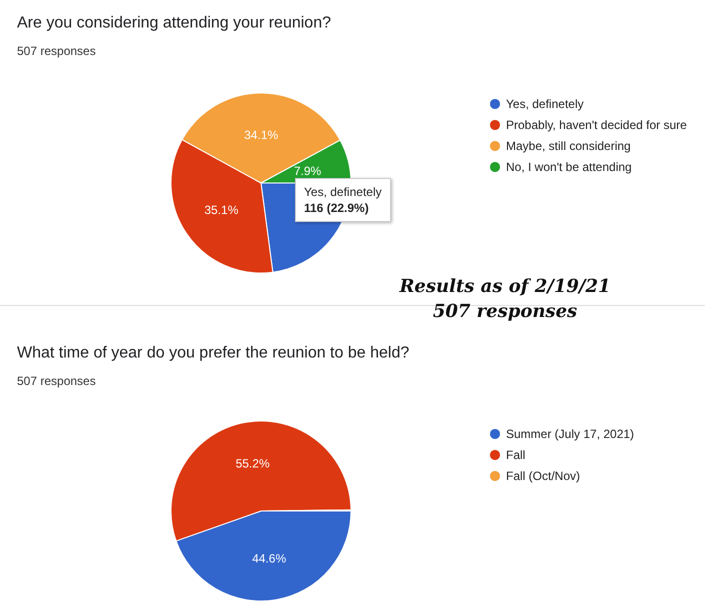  Describe the element at coordinates (597, 125) in the screenshot. I see `legend-label: Probably, haven't decided for sure` at that location.